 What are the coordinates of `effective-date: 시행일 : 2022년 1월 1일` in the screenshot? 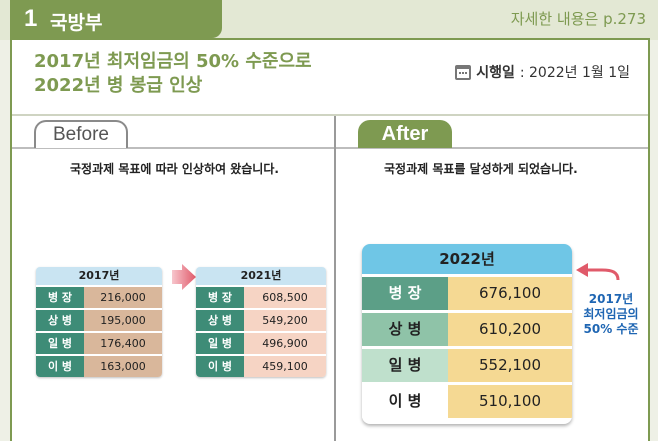 It's located at (542, 72).